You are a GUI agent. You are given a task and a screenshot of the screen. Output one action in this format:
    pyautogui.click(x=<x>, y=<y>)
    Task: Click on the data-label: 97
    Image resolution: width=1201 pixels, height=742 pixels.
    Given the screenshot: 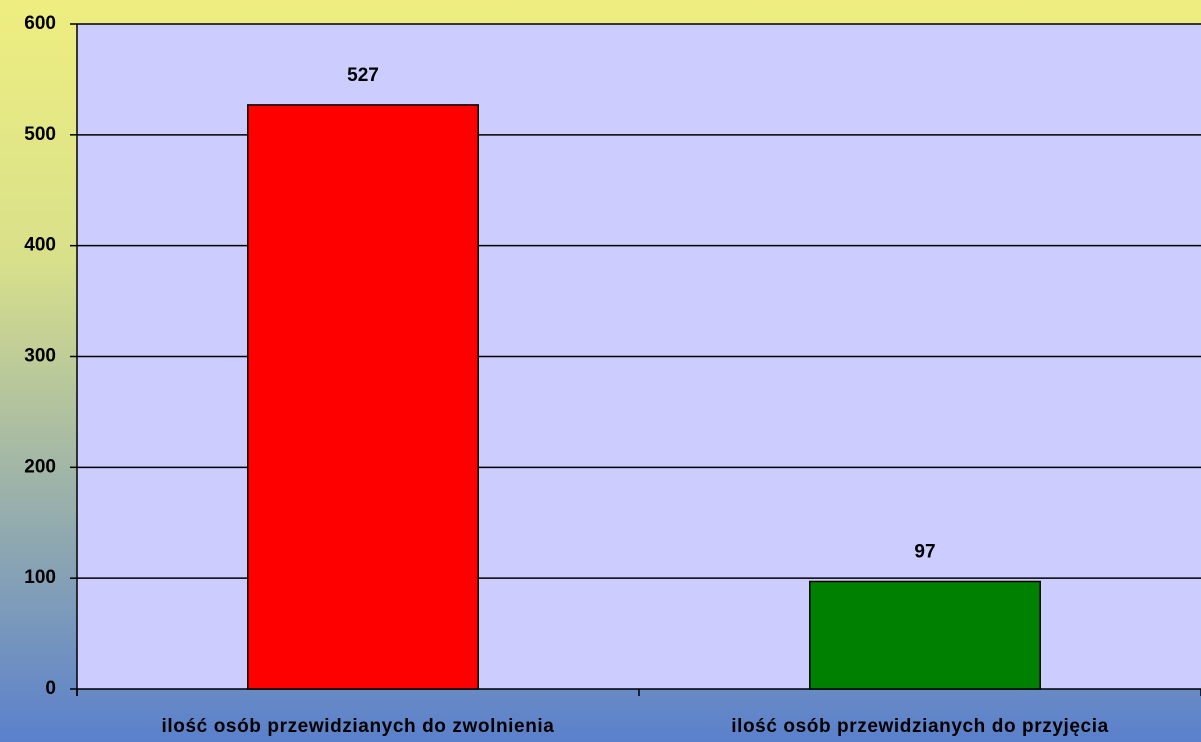 What is the action you would take?
    pyautogui.click(x=924, y=552)
    